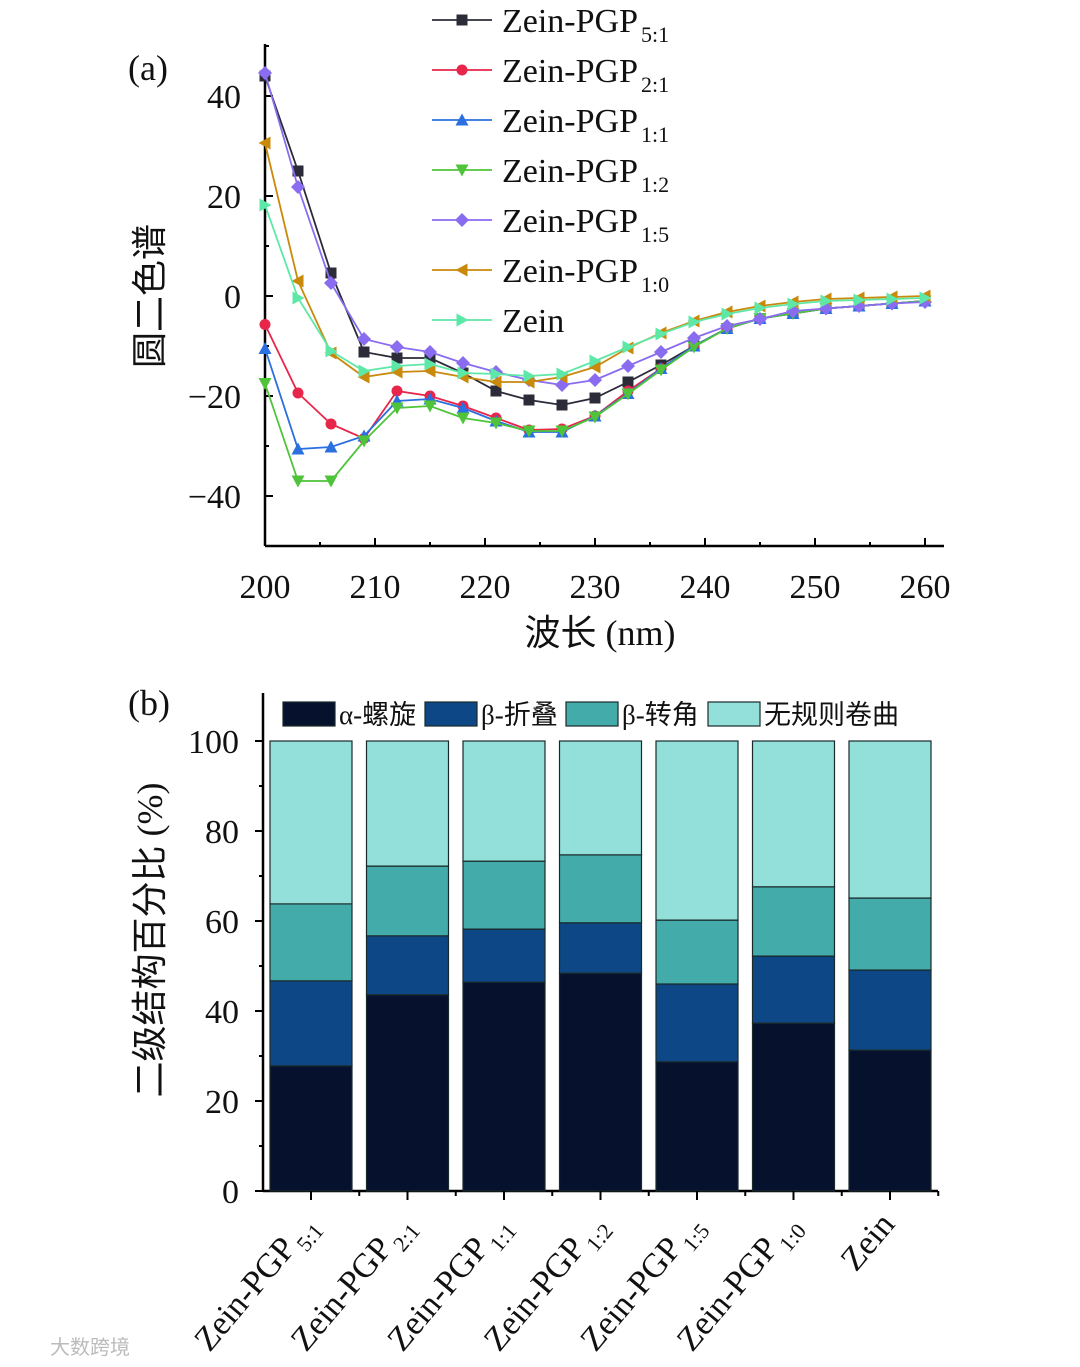 The image size is (1080, 1367). I want to click on legend-item: Zein-PGP 1:2, so click(550, 175).